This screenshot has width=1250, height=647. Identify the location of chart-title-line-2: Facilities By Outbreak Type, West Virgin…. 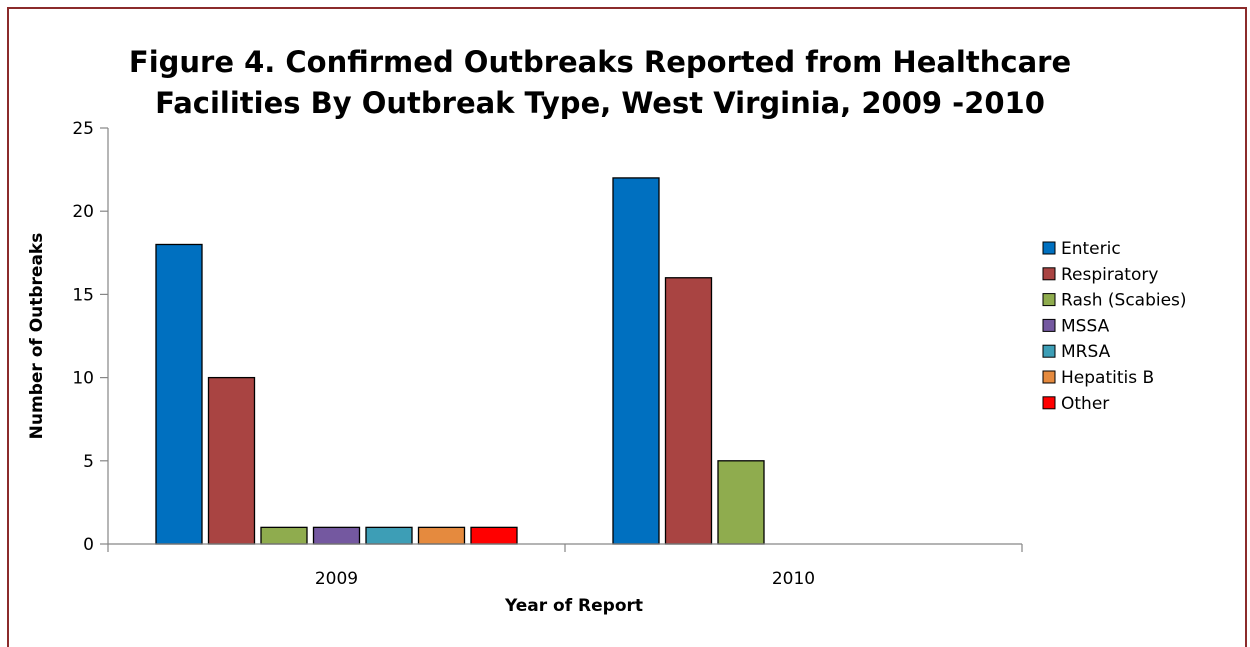
(600, 103).